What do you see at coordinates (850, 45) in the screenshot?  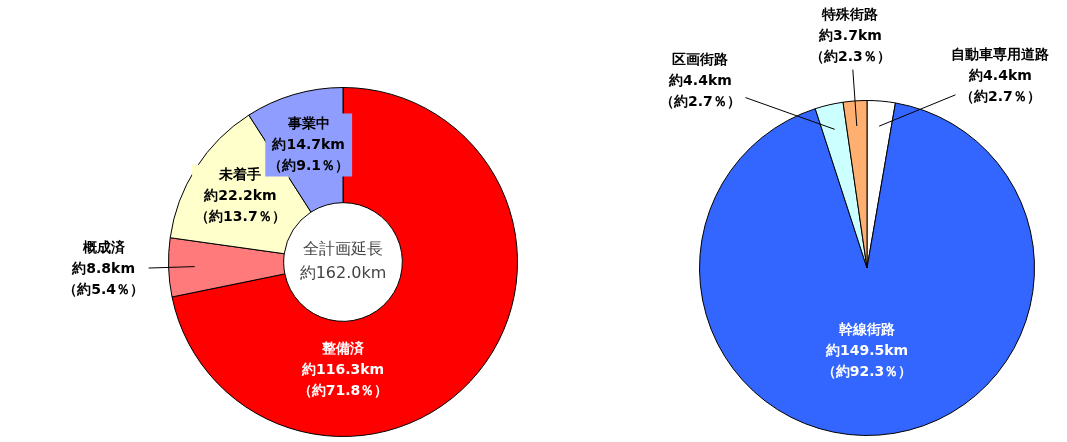 I see `data-label: 約3.7km （約2.3％）` at bounding box center [850, 45].